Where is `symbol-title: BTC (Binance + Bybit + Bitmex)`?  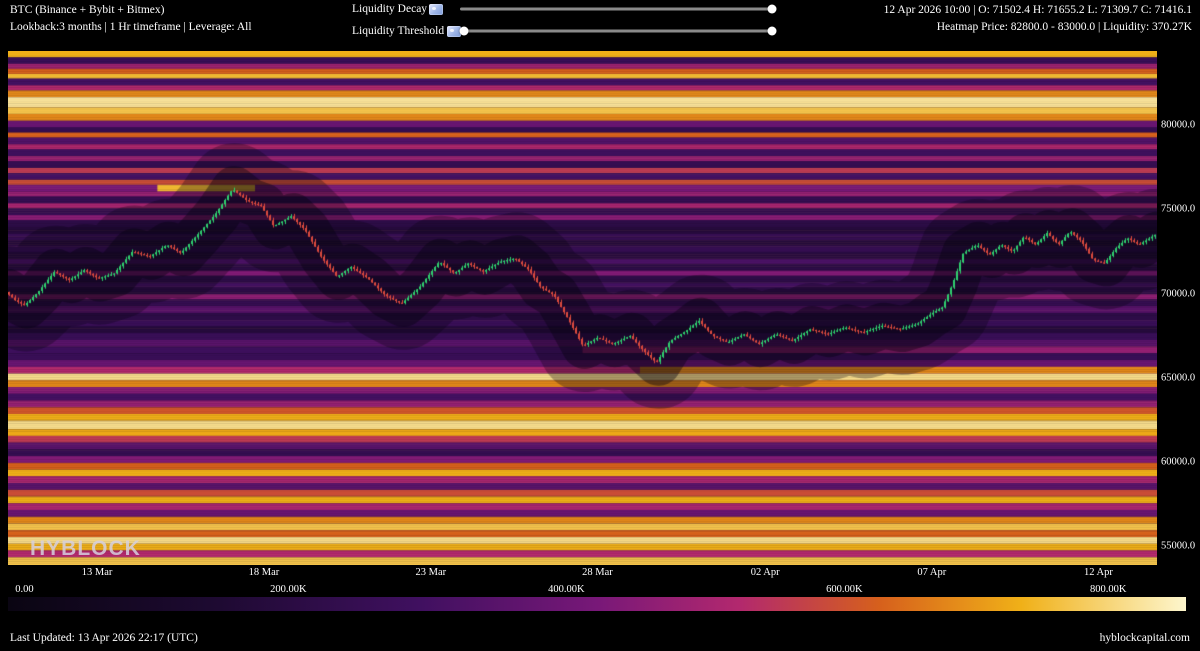 symbol-title: BTC (Binance + Bybit + Bitmex) is located at coordinates (87, 10).